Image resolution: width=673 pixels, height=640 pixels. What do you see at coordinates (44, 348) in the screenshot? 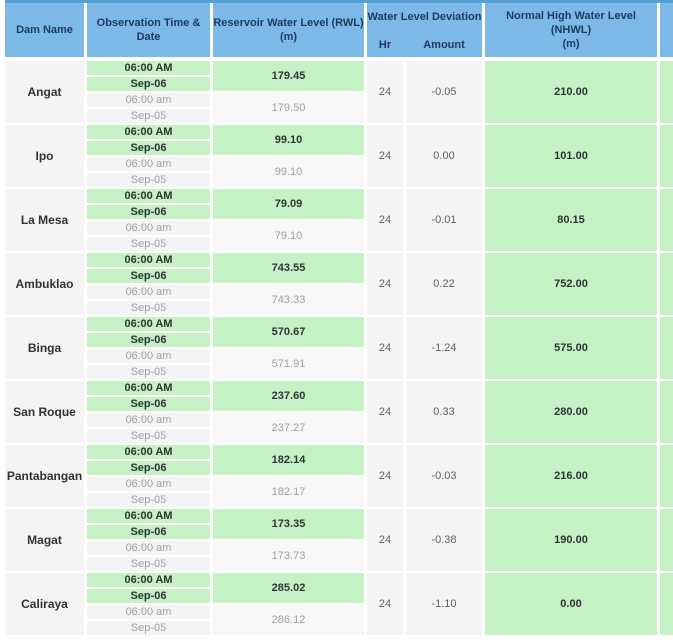
I see `dam-name-cell: Binga` at bounding box center [44, 348].